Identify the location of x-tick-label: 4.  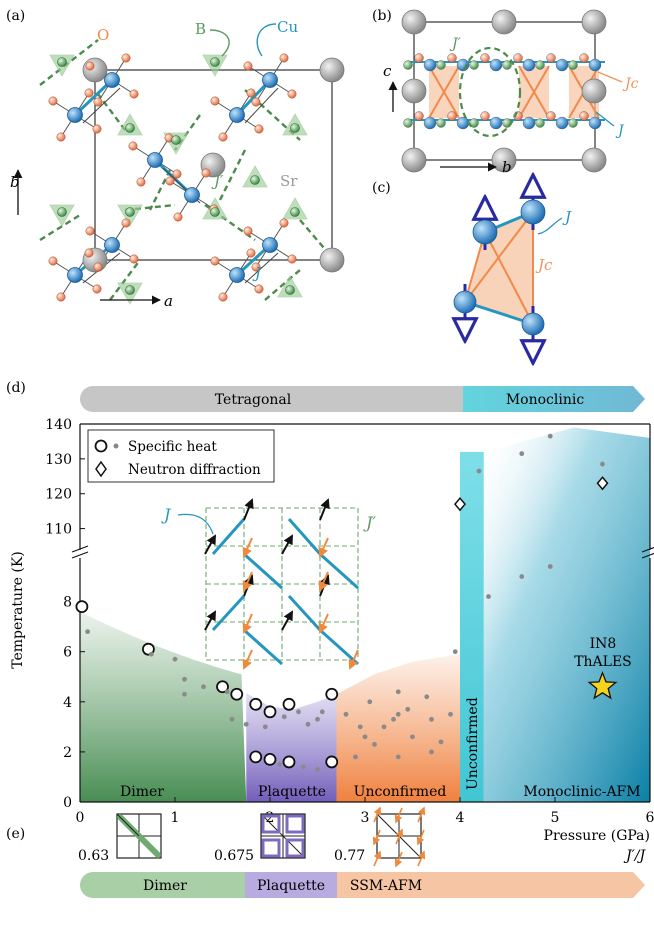
(460, 818).